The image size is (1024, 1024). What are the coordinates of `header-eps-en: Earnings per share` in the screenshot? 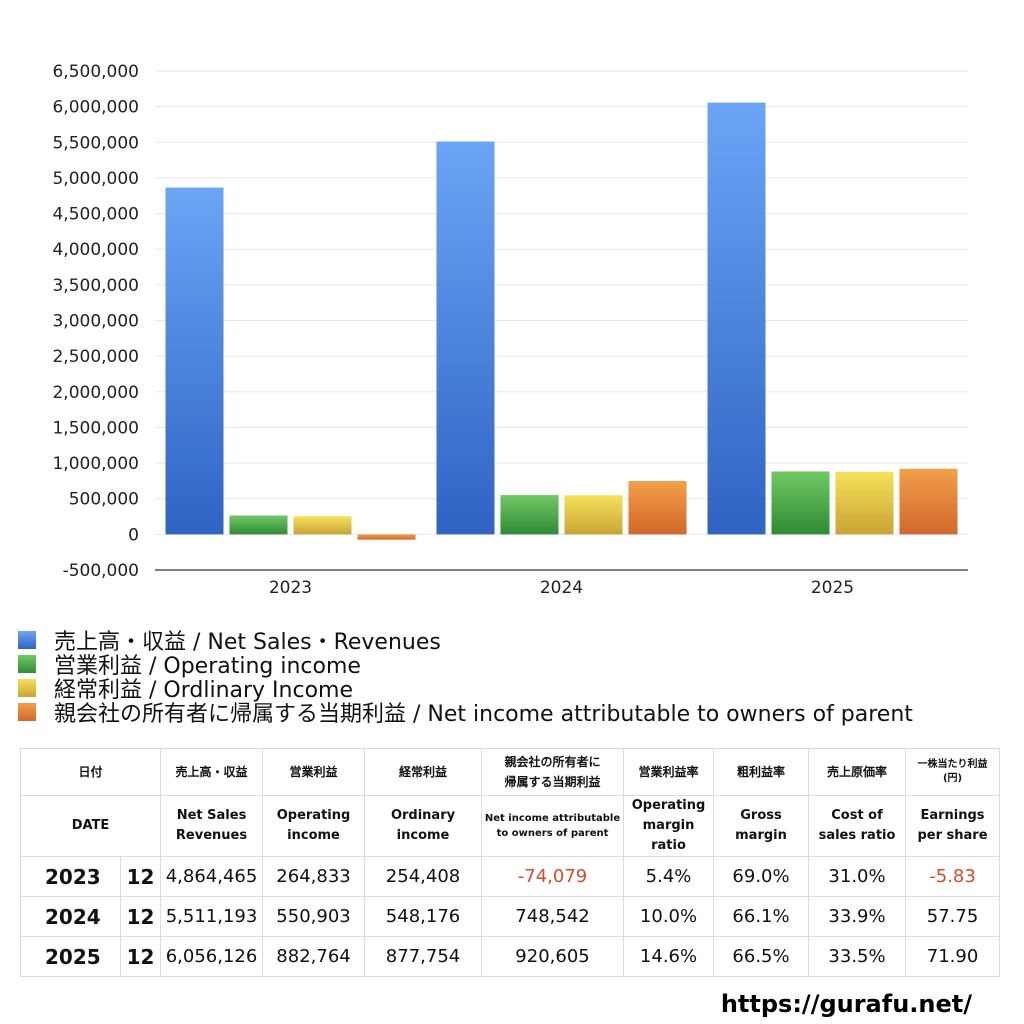 It's located at (953, 826).